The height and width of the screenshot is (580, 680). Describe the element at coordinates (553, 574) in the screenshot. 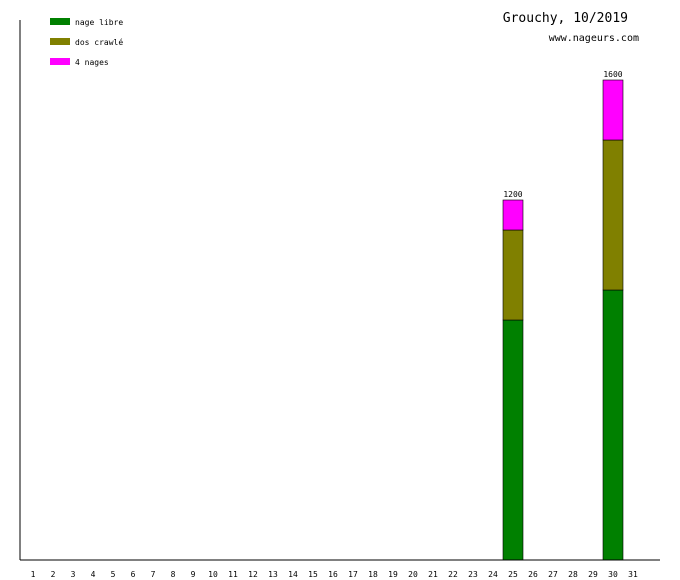

I see `x-tick-27: 27` at that location.